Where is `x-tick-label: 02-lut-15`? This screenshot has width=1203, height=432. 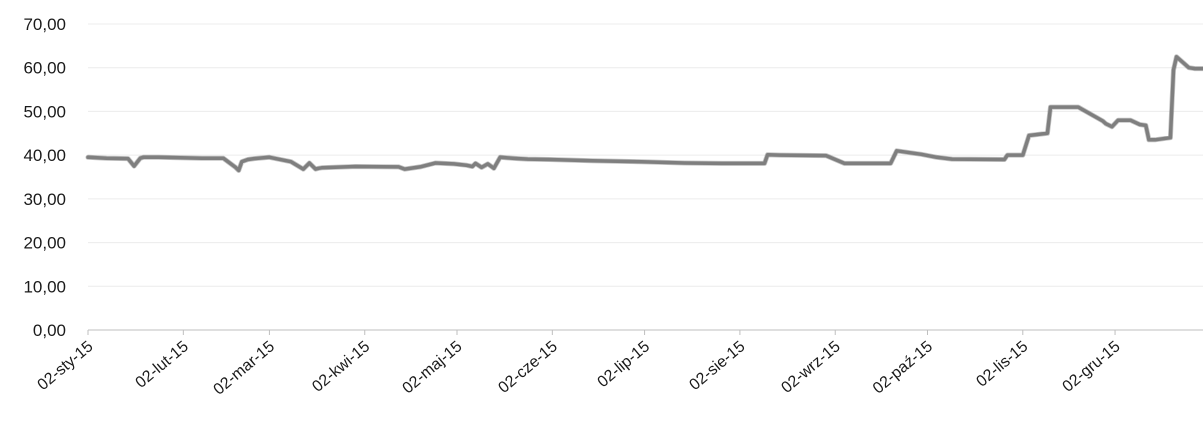
x-tick-label: 02-lut-15 is located at coordinates (162, 365).